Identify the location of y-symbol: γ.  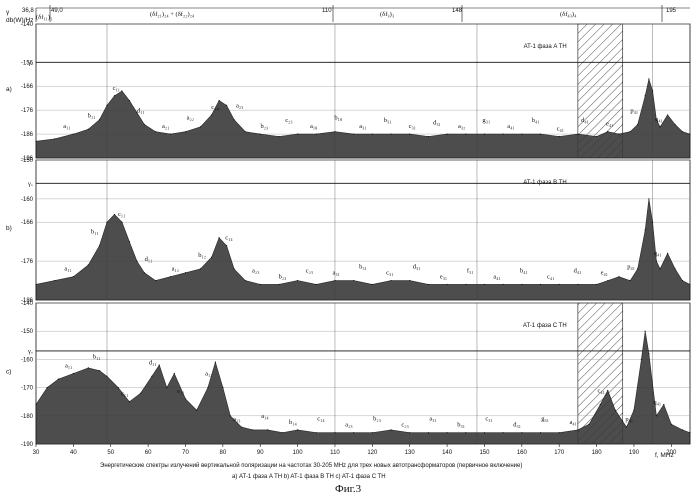
(8, 12).